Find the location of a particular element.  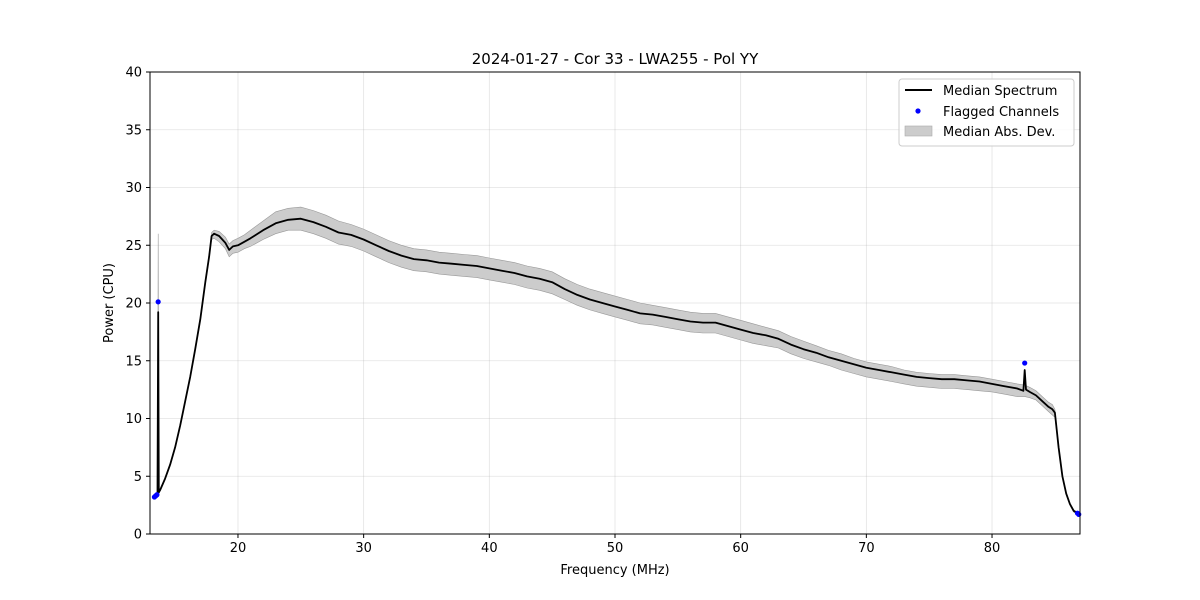

y-axis-ticks: 0 5 10 15 20 25 30 35 40 is located at coordinates (137, 304).